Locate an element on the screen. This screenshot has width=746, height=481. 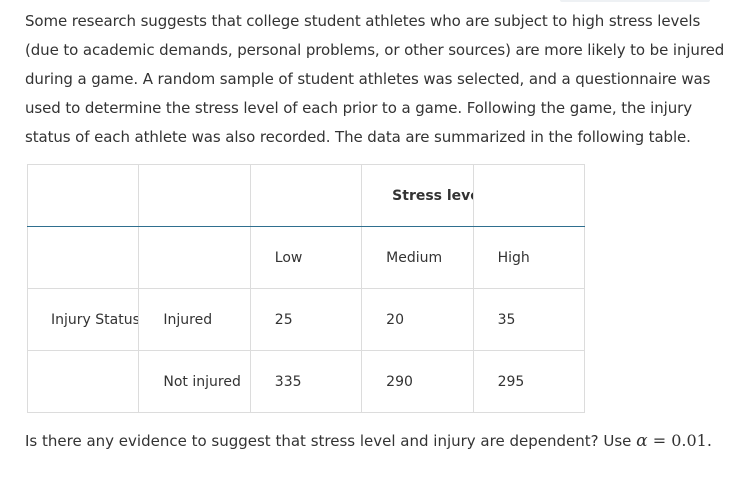
table-header-row: Stress level is located at coordinates (306, 195).